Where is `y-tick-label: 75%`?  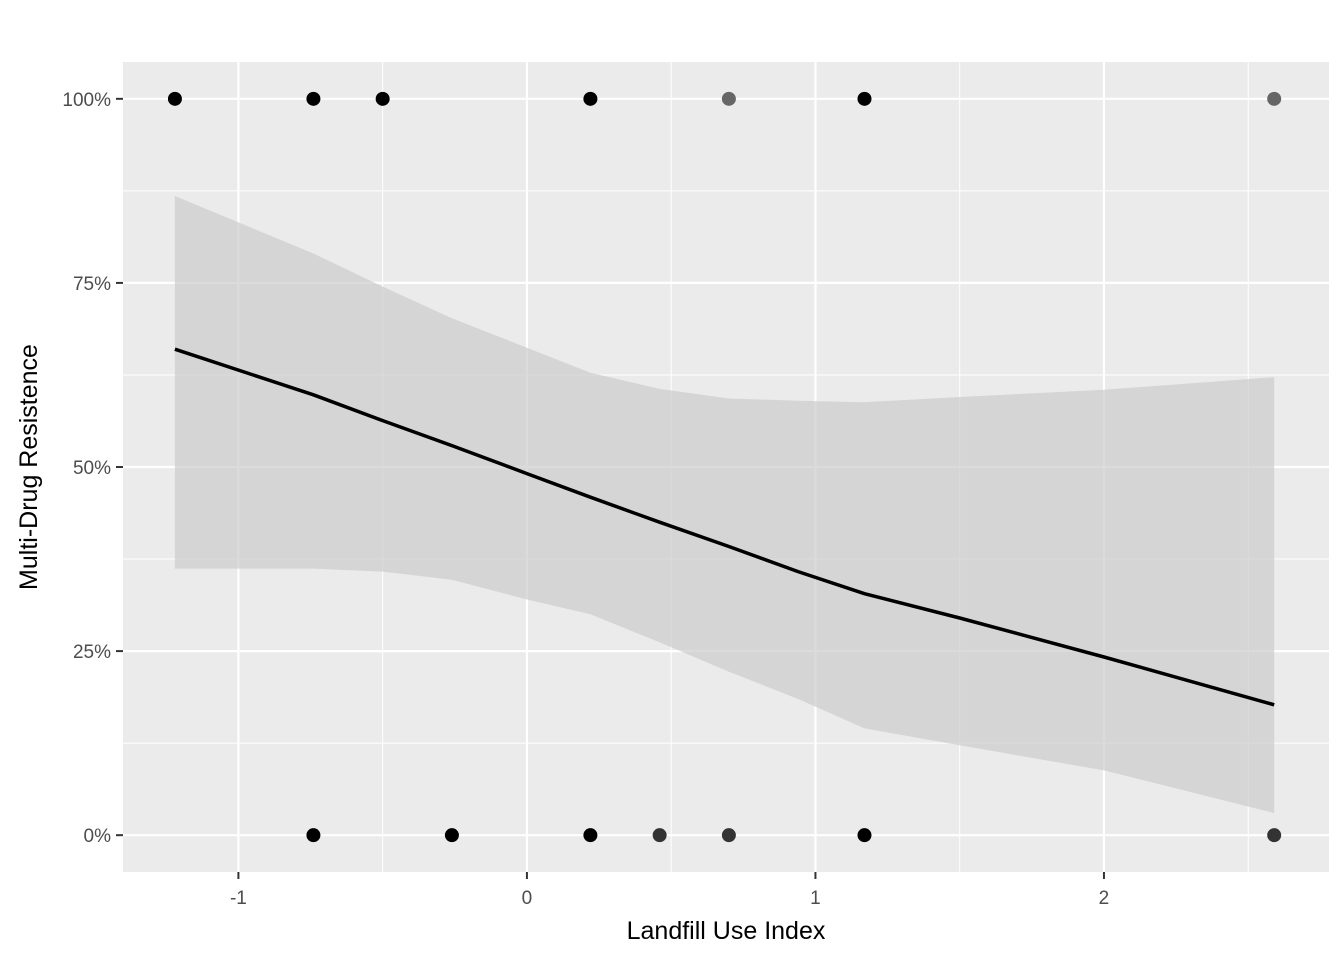 y-tick-label: 75% is located at coordinates (92, 284).